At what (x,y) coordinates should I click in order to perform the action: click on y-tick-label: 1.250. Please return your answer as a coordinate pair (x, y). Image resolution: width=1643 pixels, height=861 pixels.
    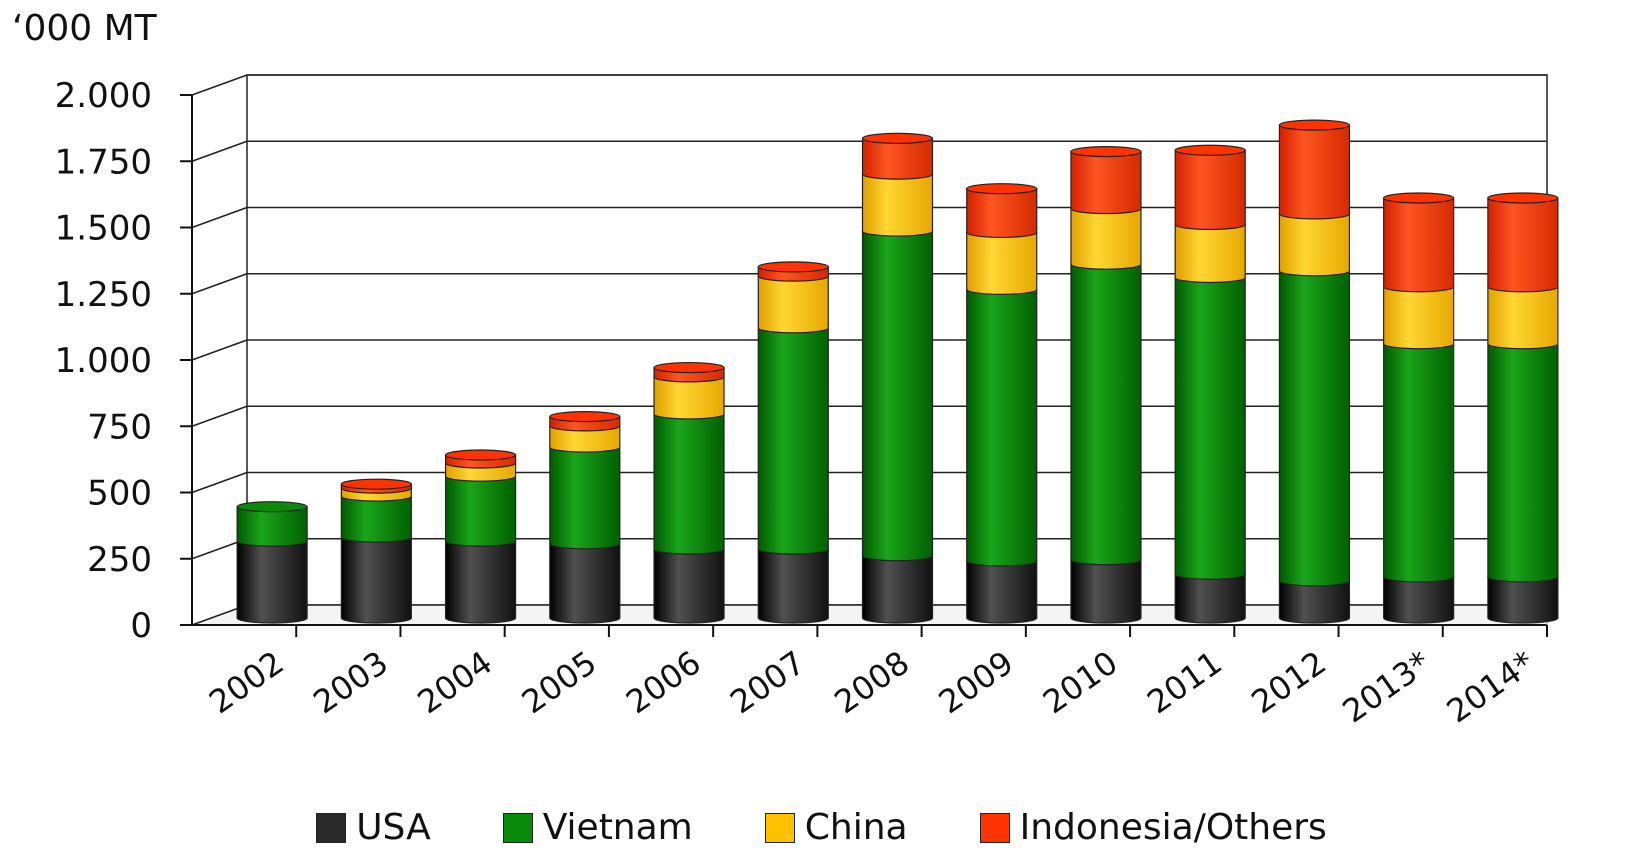
    Looking at the image, I should click on (103, 295).